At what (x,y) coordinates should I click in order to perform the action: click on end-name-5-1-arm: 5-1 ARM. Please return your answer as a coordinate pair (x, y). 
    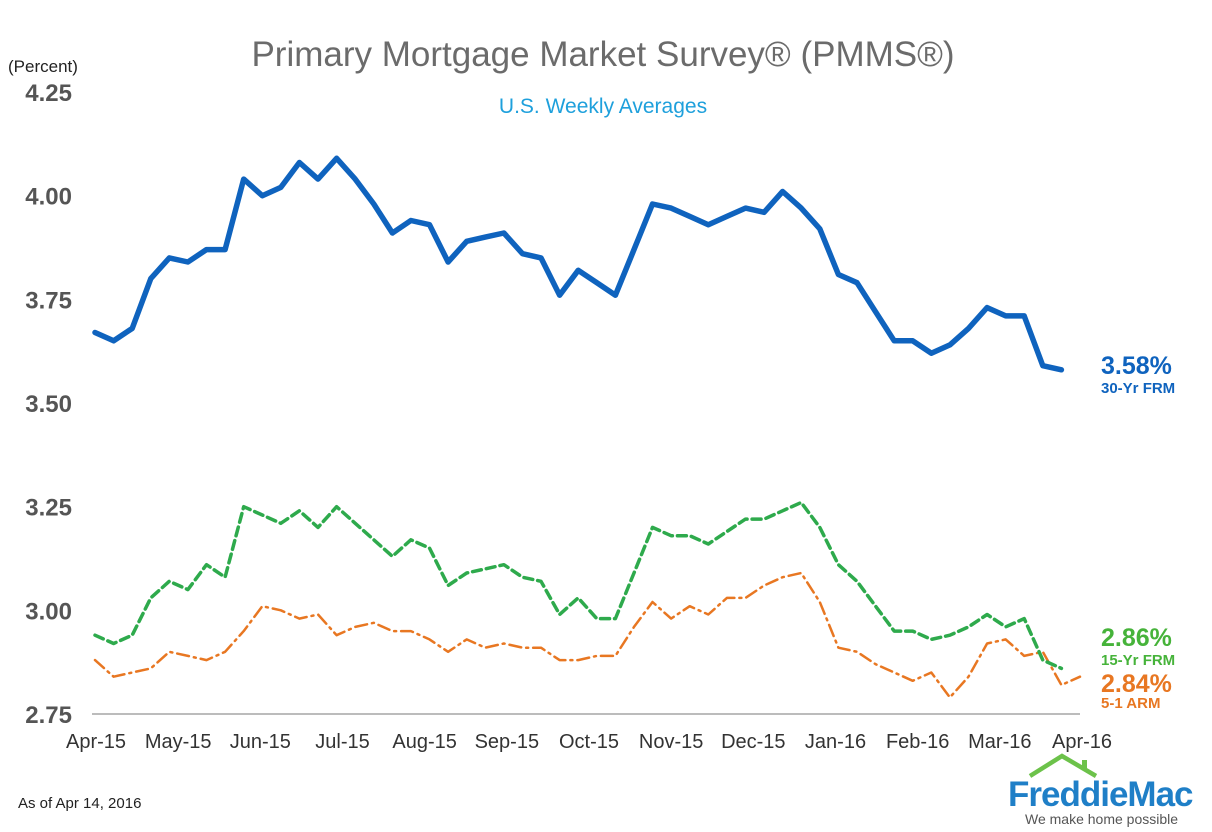
    Looking at the image, I should click on (1130, 703).